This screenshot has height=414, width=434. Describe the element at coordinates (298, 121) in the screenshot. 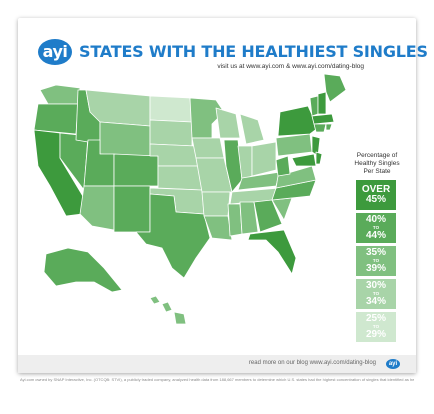

I see `state-new-york` at that location.